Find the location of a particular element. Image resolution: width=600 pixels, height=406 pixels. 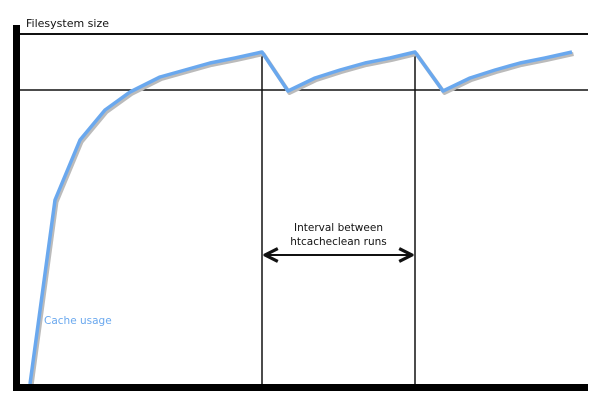

x-axis is located at coordinates (300, 387).